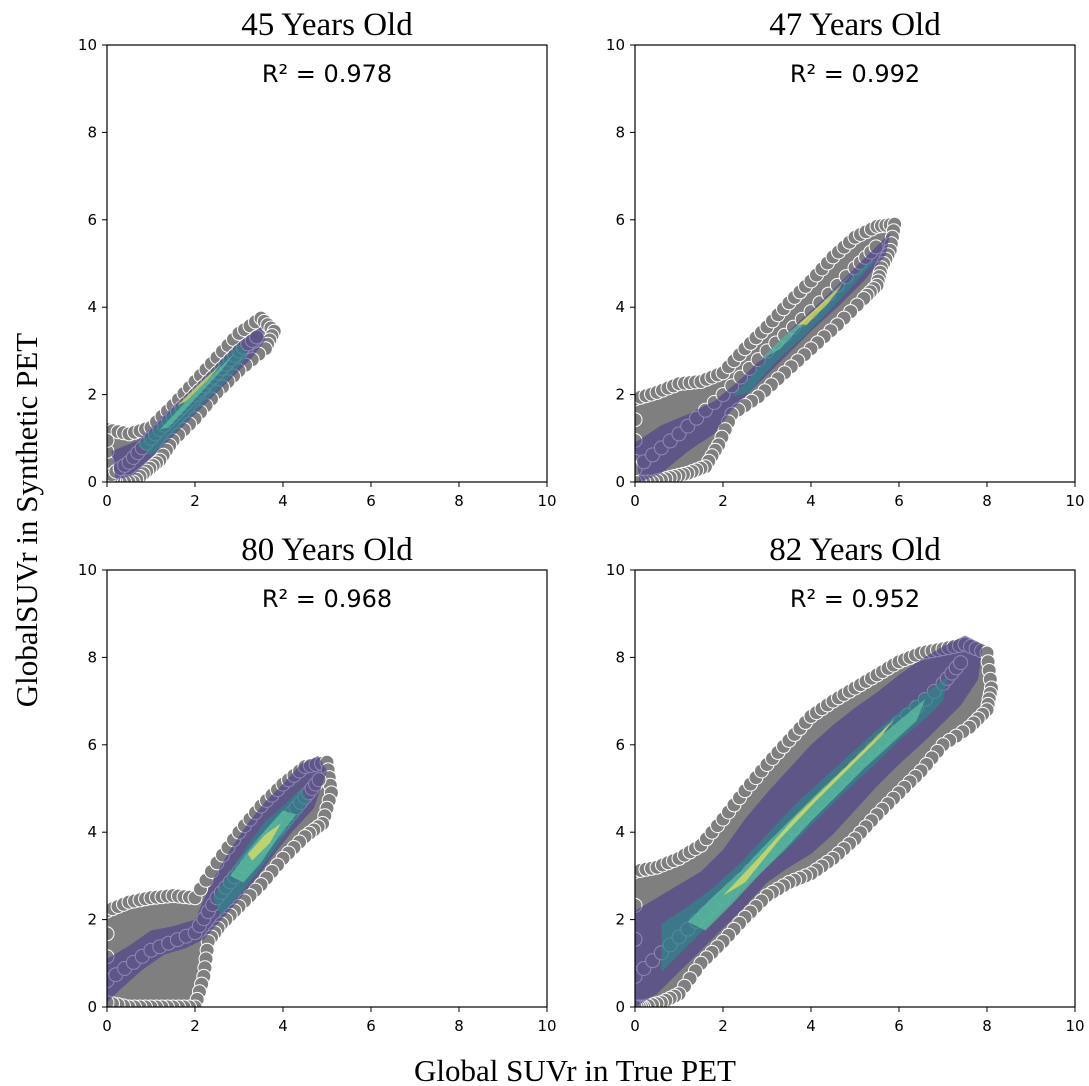  What do you see at coordinates (575, 1069) in the screenshot?
I see `figure-xlabel: Global SUVr in True PET` at bounding box center [575, 1069].